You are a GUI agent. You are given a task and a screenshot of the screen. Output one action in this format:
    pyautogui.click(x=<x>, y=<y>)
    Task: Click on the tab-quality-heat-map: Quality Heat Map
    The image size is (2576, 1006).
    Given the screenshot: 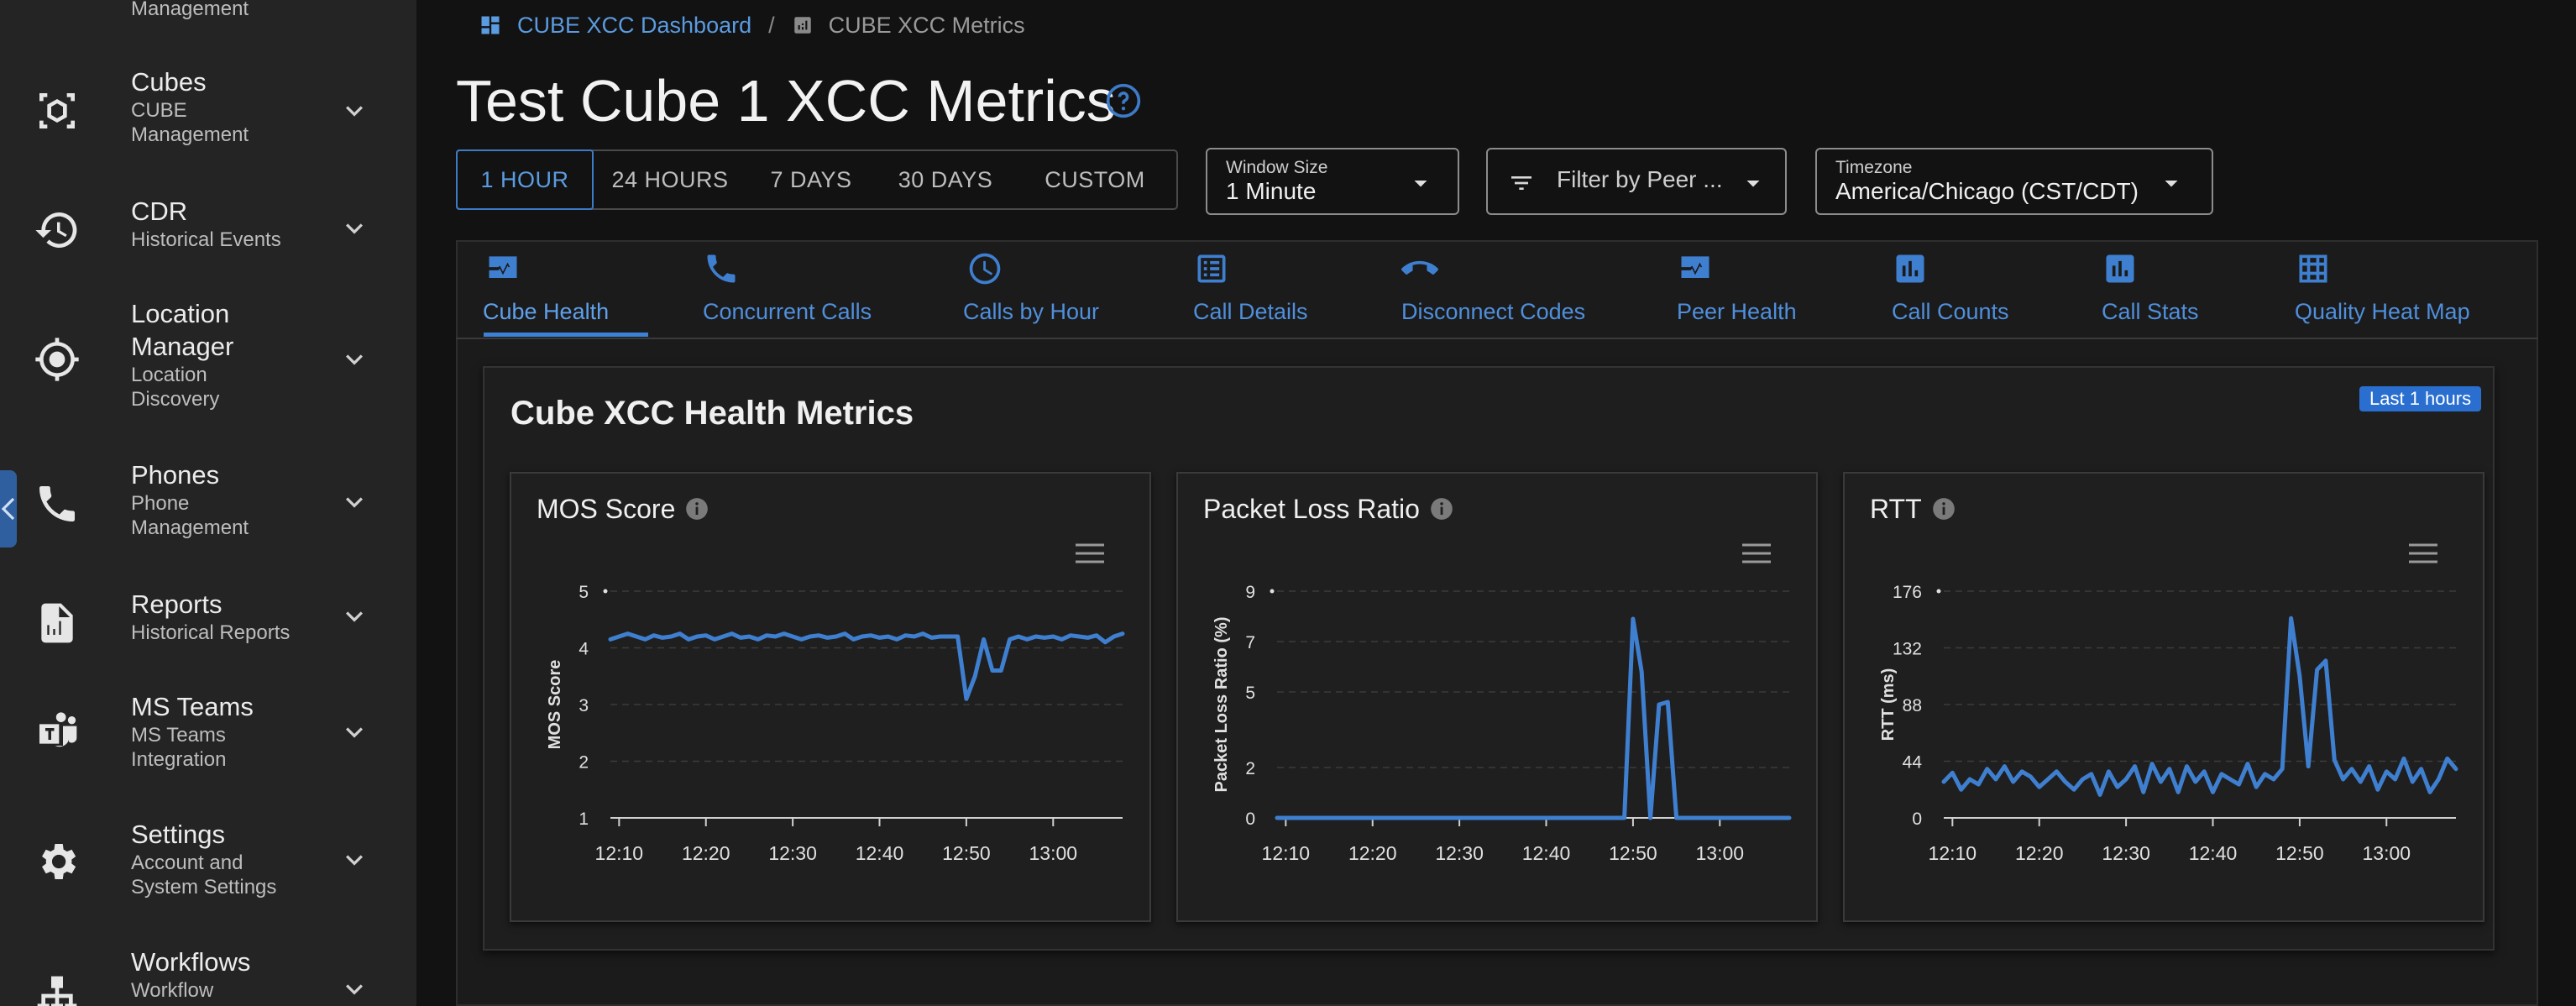 What is the action you would take?
    pyautogui.click(x=2391, y=289)
    